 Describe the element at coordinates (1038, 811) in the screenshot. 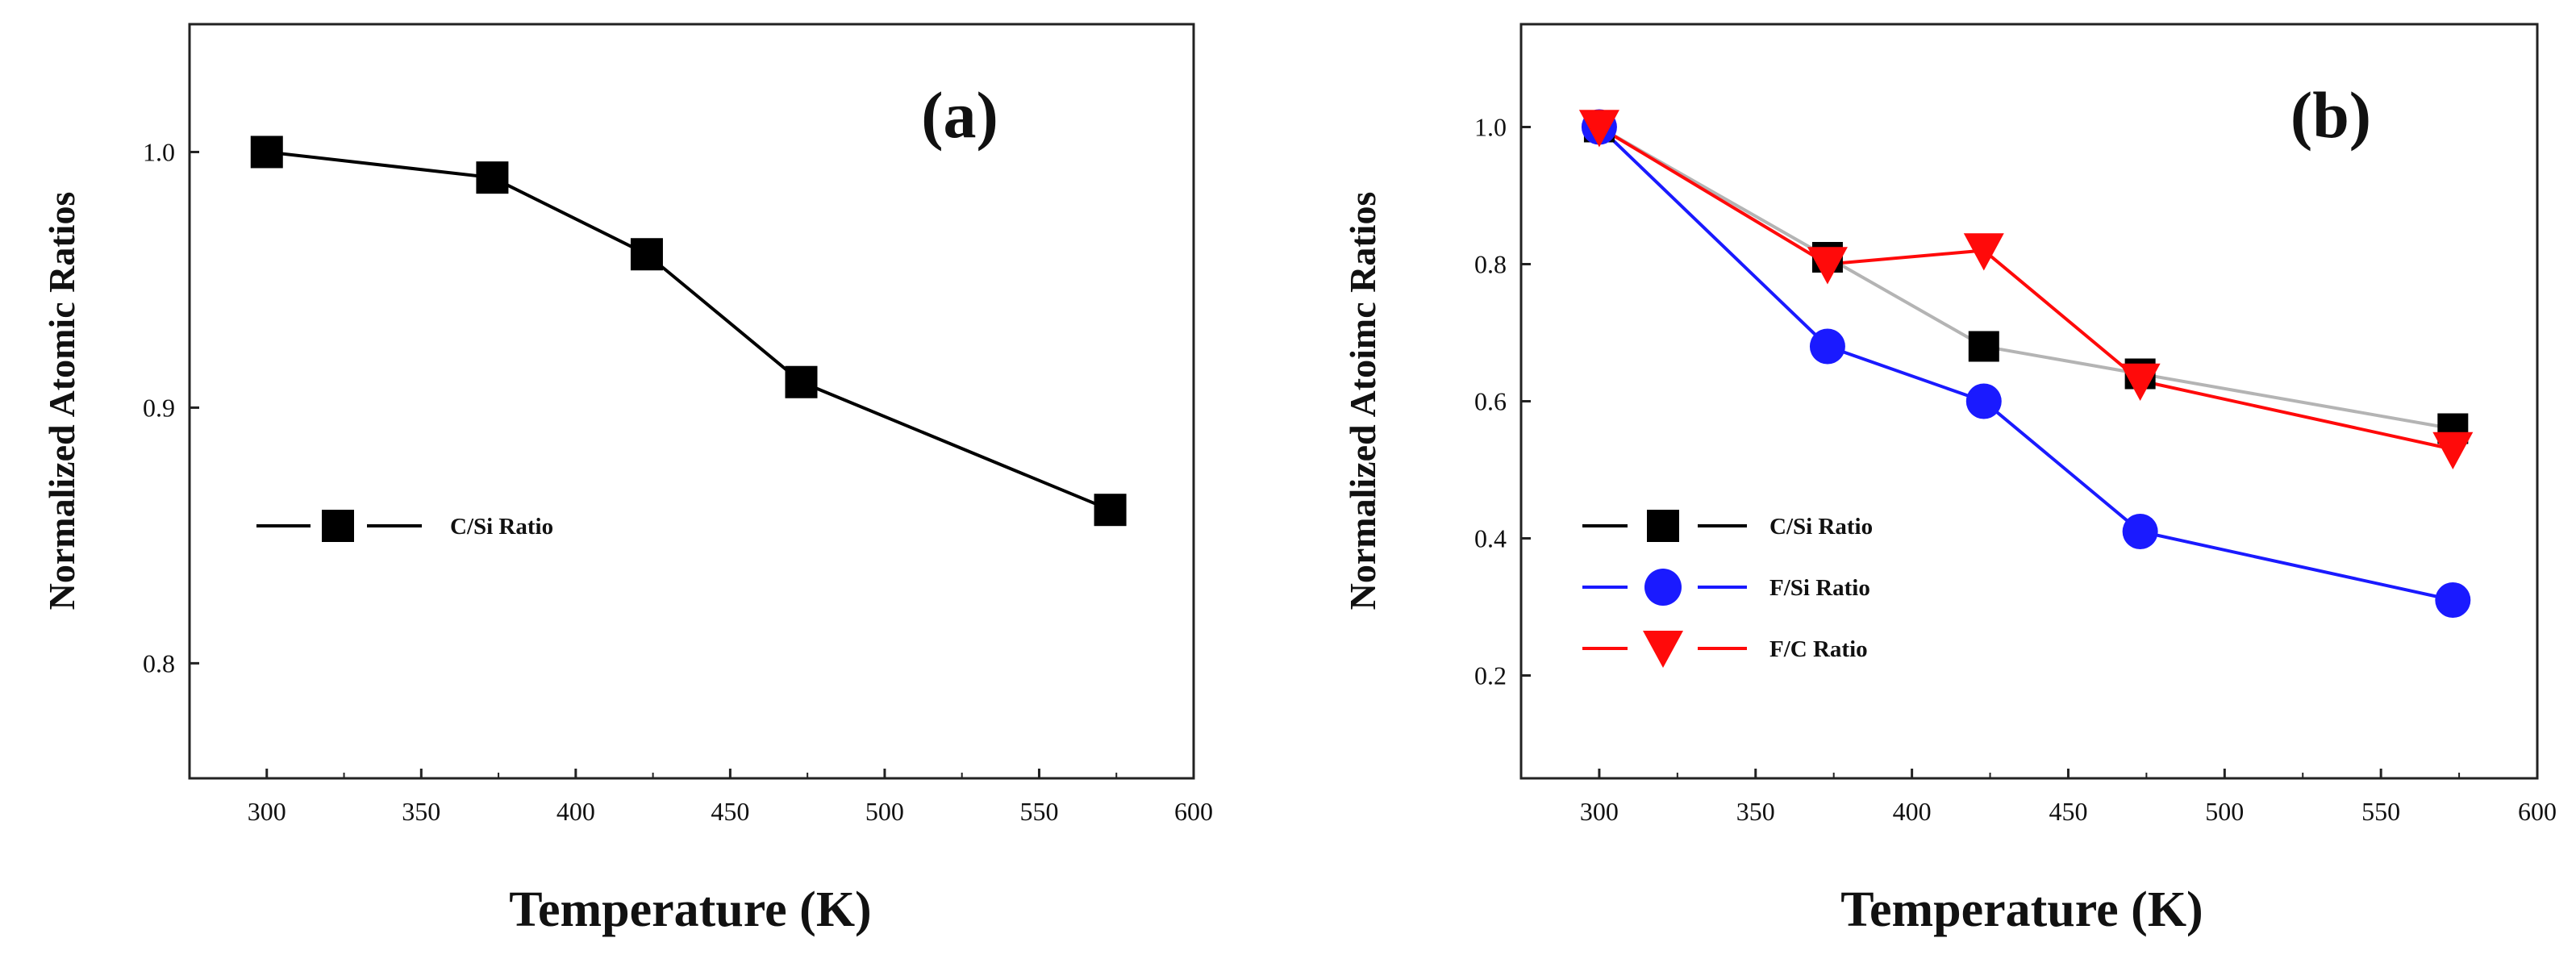

I see `x-tick-label-a: 550` at that location.